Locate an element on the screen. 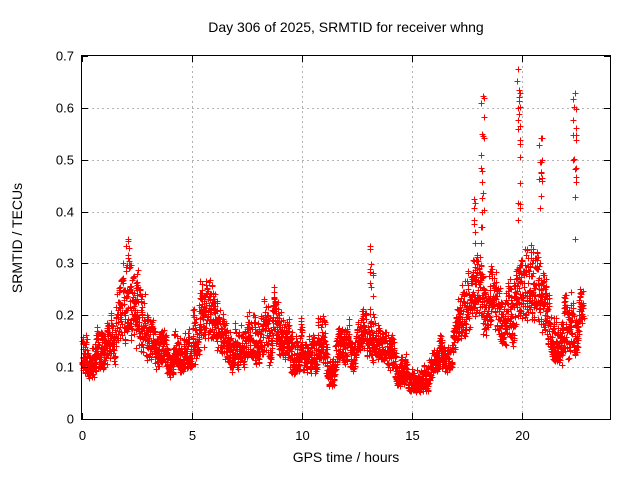 This screenshot has width=640, height=480. x-tick-label: 15 is located at coordinates (412, 435).